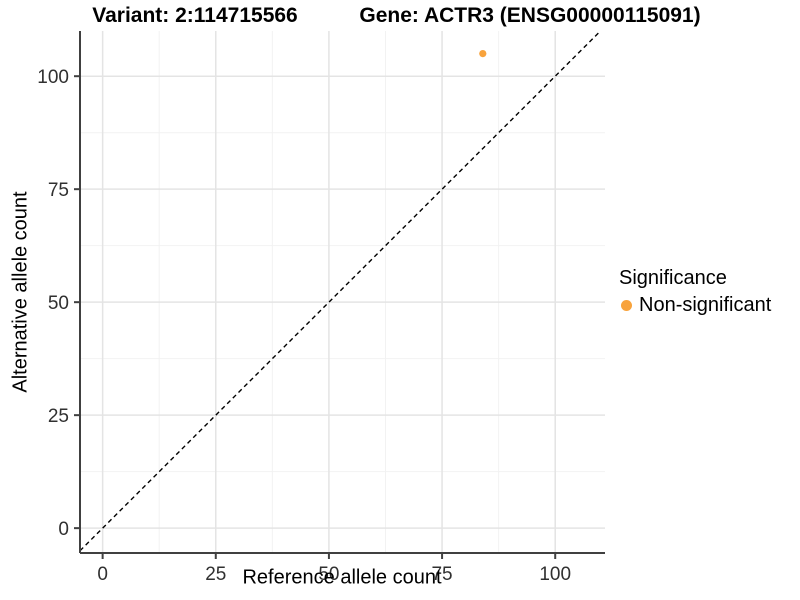 The image size is (800, 600). Describe the element at coordinates (705, 305) in the screenshot. I see `legend-item-label: Non-significant` at that location.